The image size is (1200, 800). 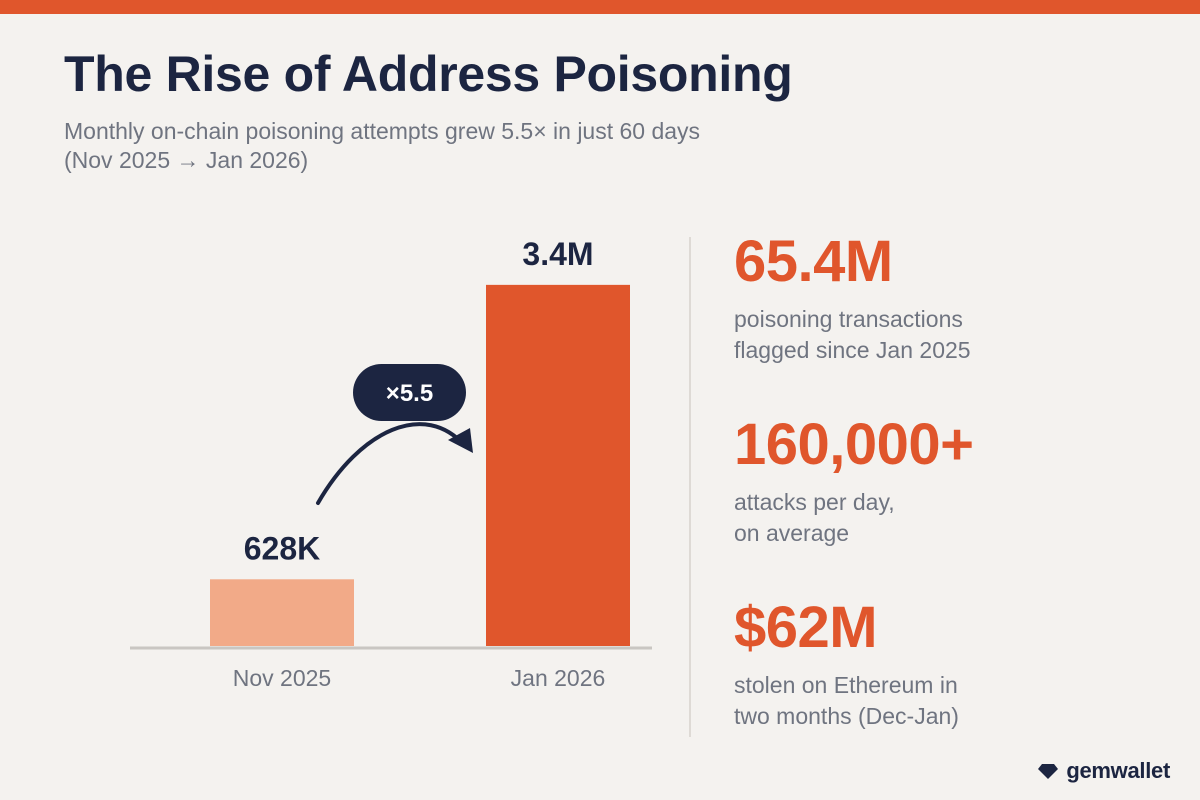 I want to click on stat-attacks-per-day: 160,000+ attacks per day, on average, so click(x=944, y=481).